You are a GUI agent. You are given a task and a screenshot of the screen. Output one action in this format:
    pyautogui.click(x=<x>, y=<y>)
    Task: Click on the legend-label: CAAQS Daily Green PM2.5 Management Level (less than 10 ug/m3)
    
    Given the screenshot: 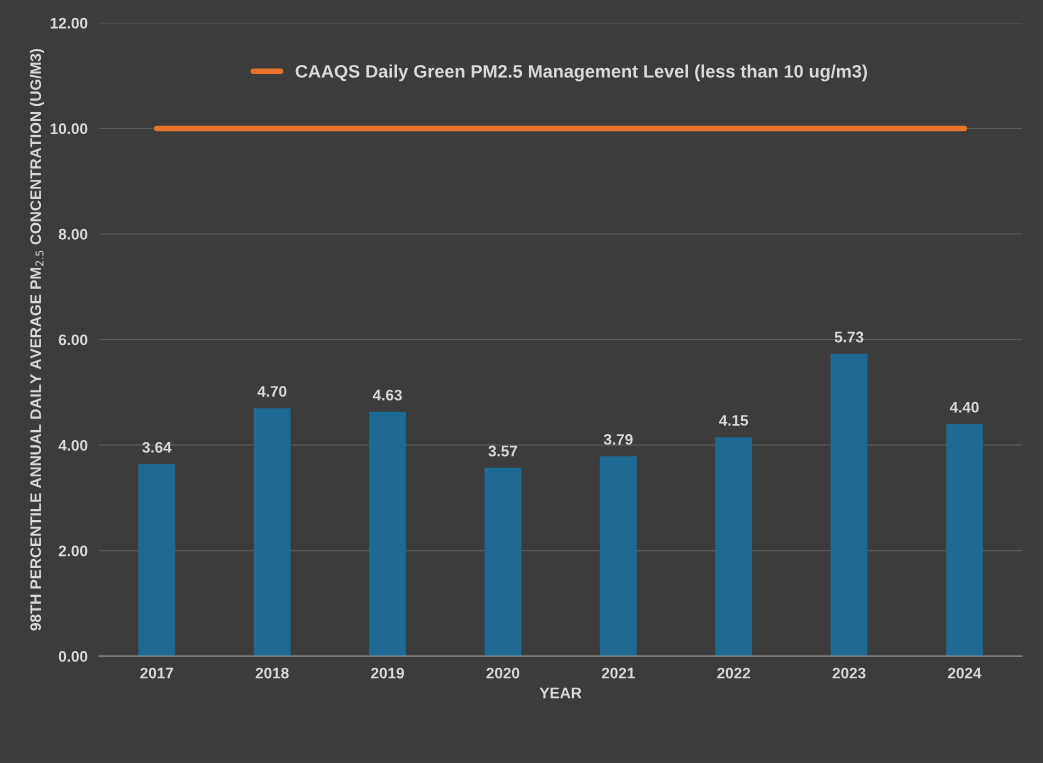 What is the action you would take?
    pyautogui.click(x=581, y=73)
    